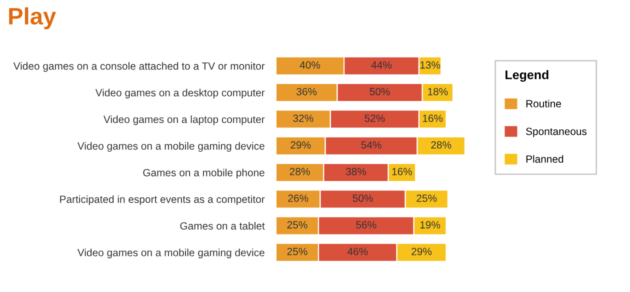 The width and height of the screenshot is (630, 292). I want to click on data-label: 18%, so click(438, 92).